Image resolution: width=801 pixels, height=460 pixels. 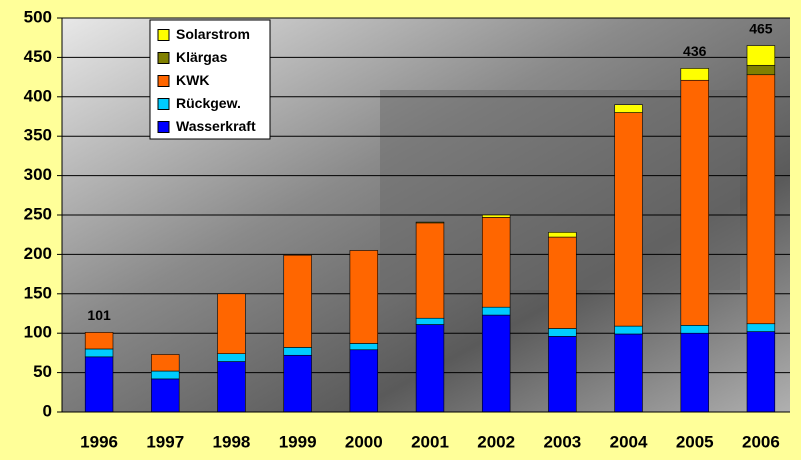 What do you see at coordinates (695, 441) in the screenshot?
I see `x-tick-label: 2005` at bounding box center [695, 441].